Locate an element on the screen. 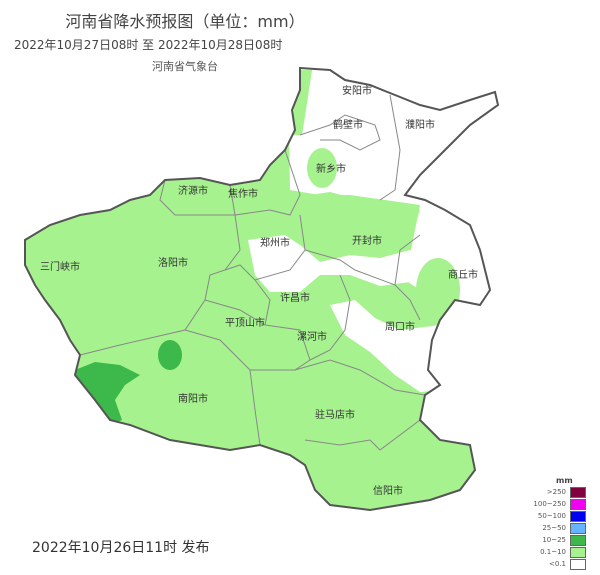 Image resolution: width=600 pixels, height=575 pixels. legend-item: 10~25 is located at coordinates (557, 540).